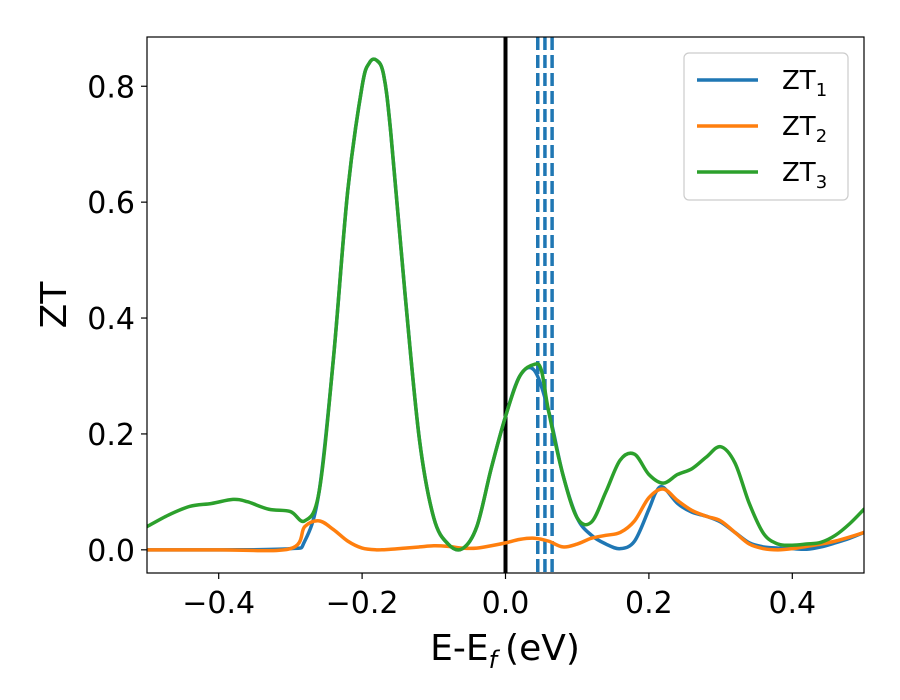 The image size is (900, 700). Describe the element at coordinates (792, 603) in the screenshot. I see `x-tick-label: 0.4` at that location.